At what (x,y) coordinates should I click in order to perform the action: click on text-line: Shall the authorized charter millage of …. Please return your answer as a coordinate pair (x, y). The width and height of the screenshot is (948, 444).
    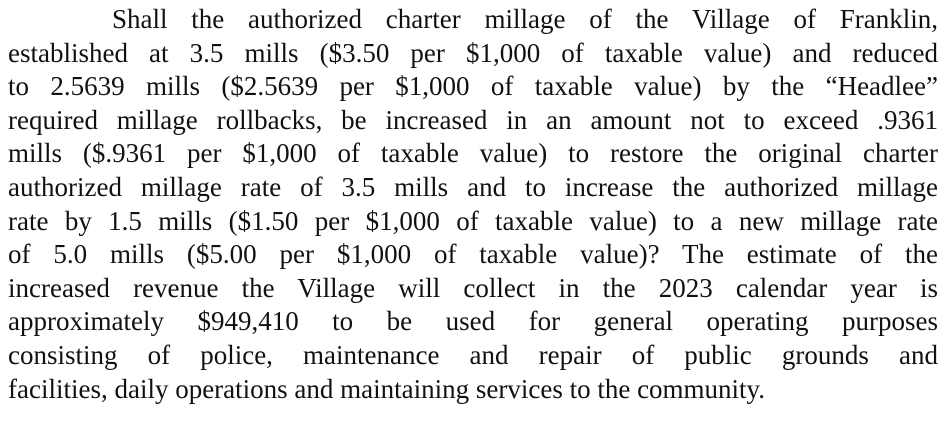
    Looking at the image, I should click on (525, 19).